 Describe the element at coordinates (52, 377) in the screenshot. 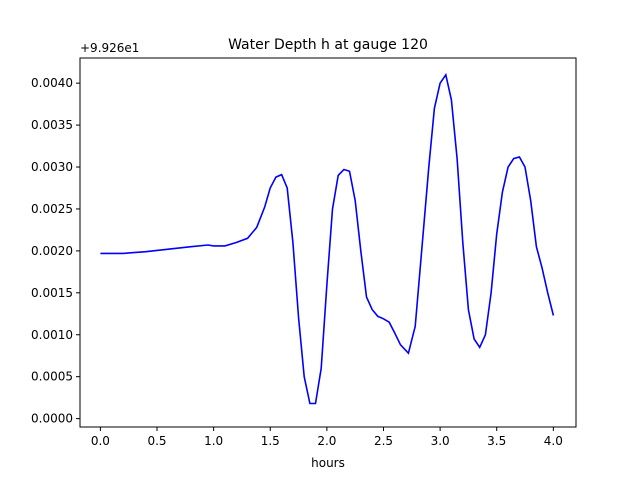

I see `y-tick-label: 0.0005` at that location.